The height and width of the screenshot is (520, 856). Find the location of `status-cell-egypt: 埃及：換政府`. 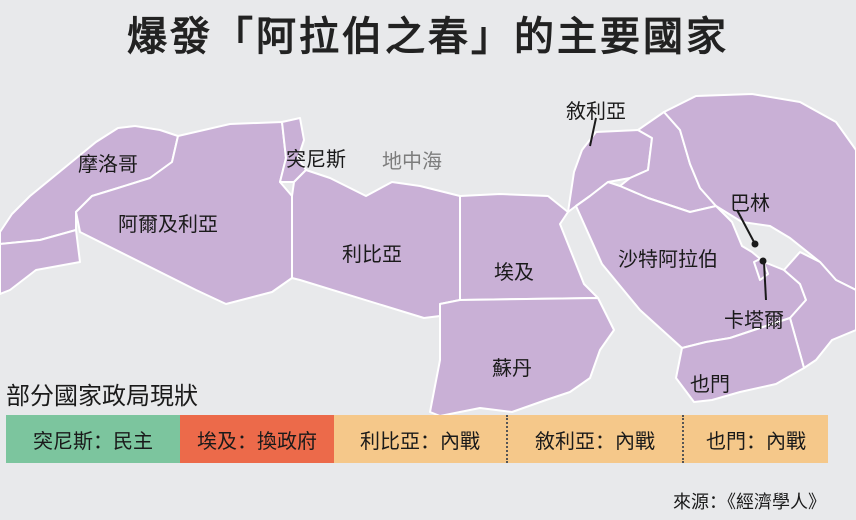

status-cell-egypt: 埃及：換政府 is located at coordinates (257, 439).